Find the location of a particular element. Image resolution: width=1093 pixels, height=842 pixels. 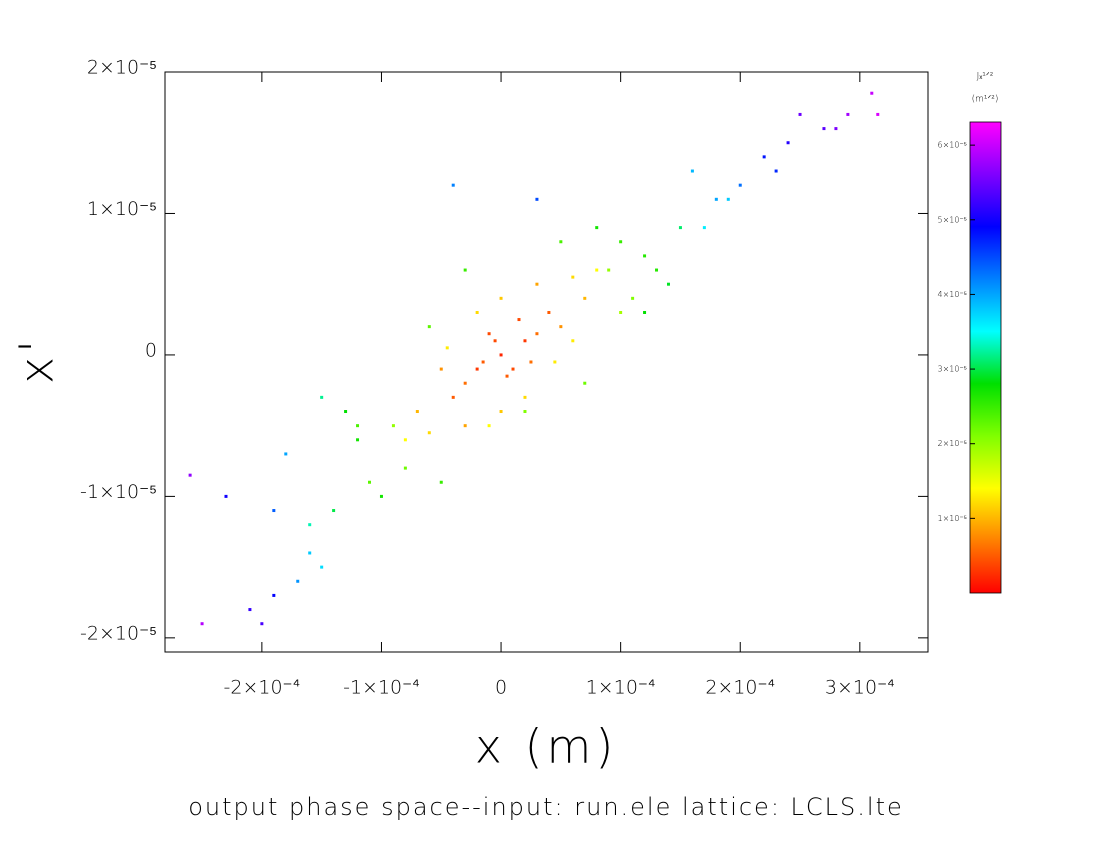

y-tick-label: 1×10⁻⁵ is located at coordinates (122, 209).